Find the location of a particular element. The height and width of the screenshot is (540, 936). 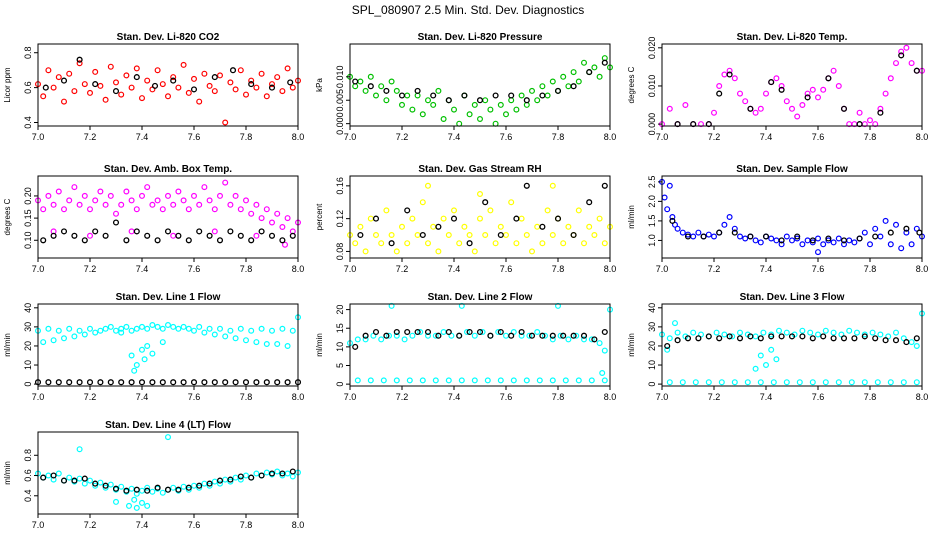

points-group is located at coordinates (480, 218).